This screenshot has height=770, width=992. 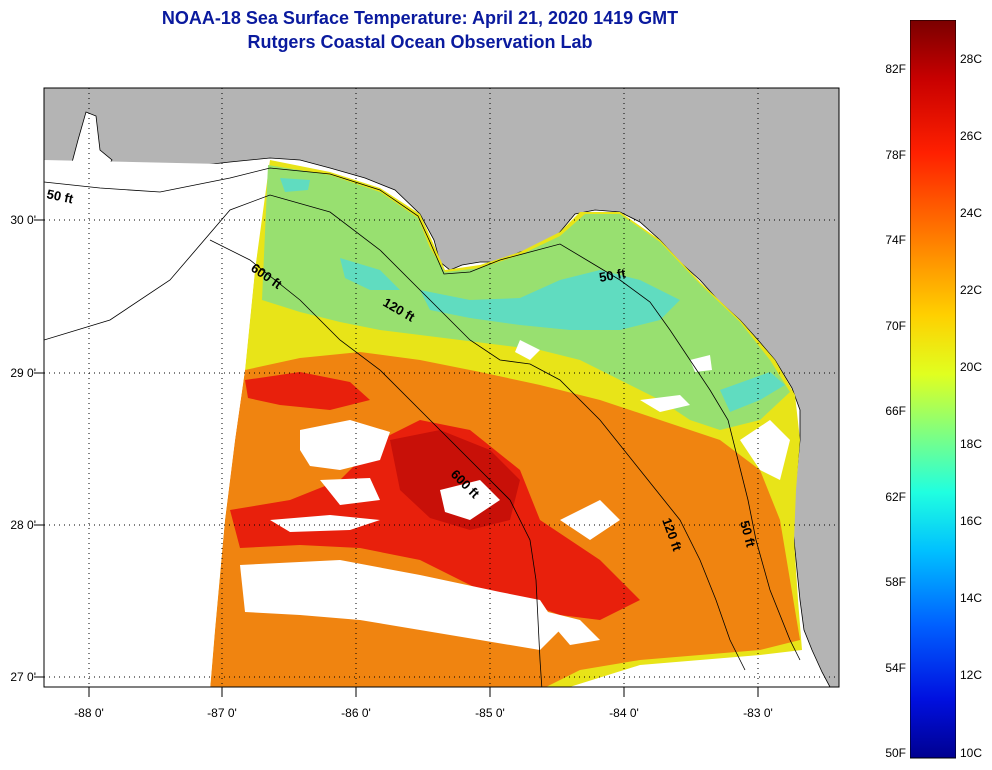 What do you see at coordinates (23, 220) in the screenshot?
I see `lat-label: 30 0'` at bounding box center [23, 220].